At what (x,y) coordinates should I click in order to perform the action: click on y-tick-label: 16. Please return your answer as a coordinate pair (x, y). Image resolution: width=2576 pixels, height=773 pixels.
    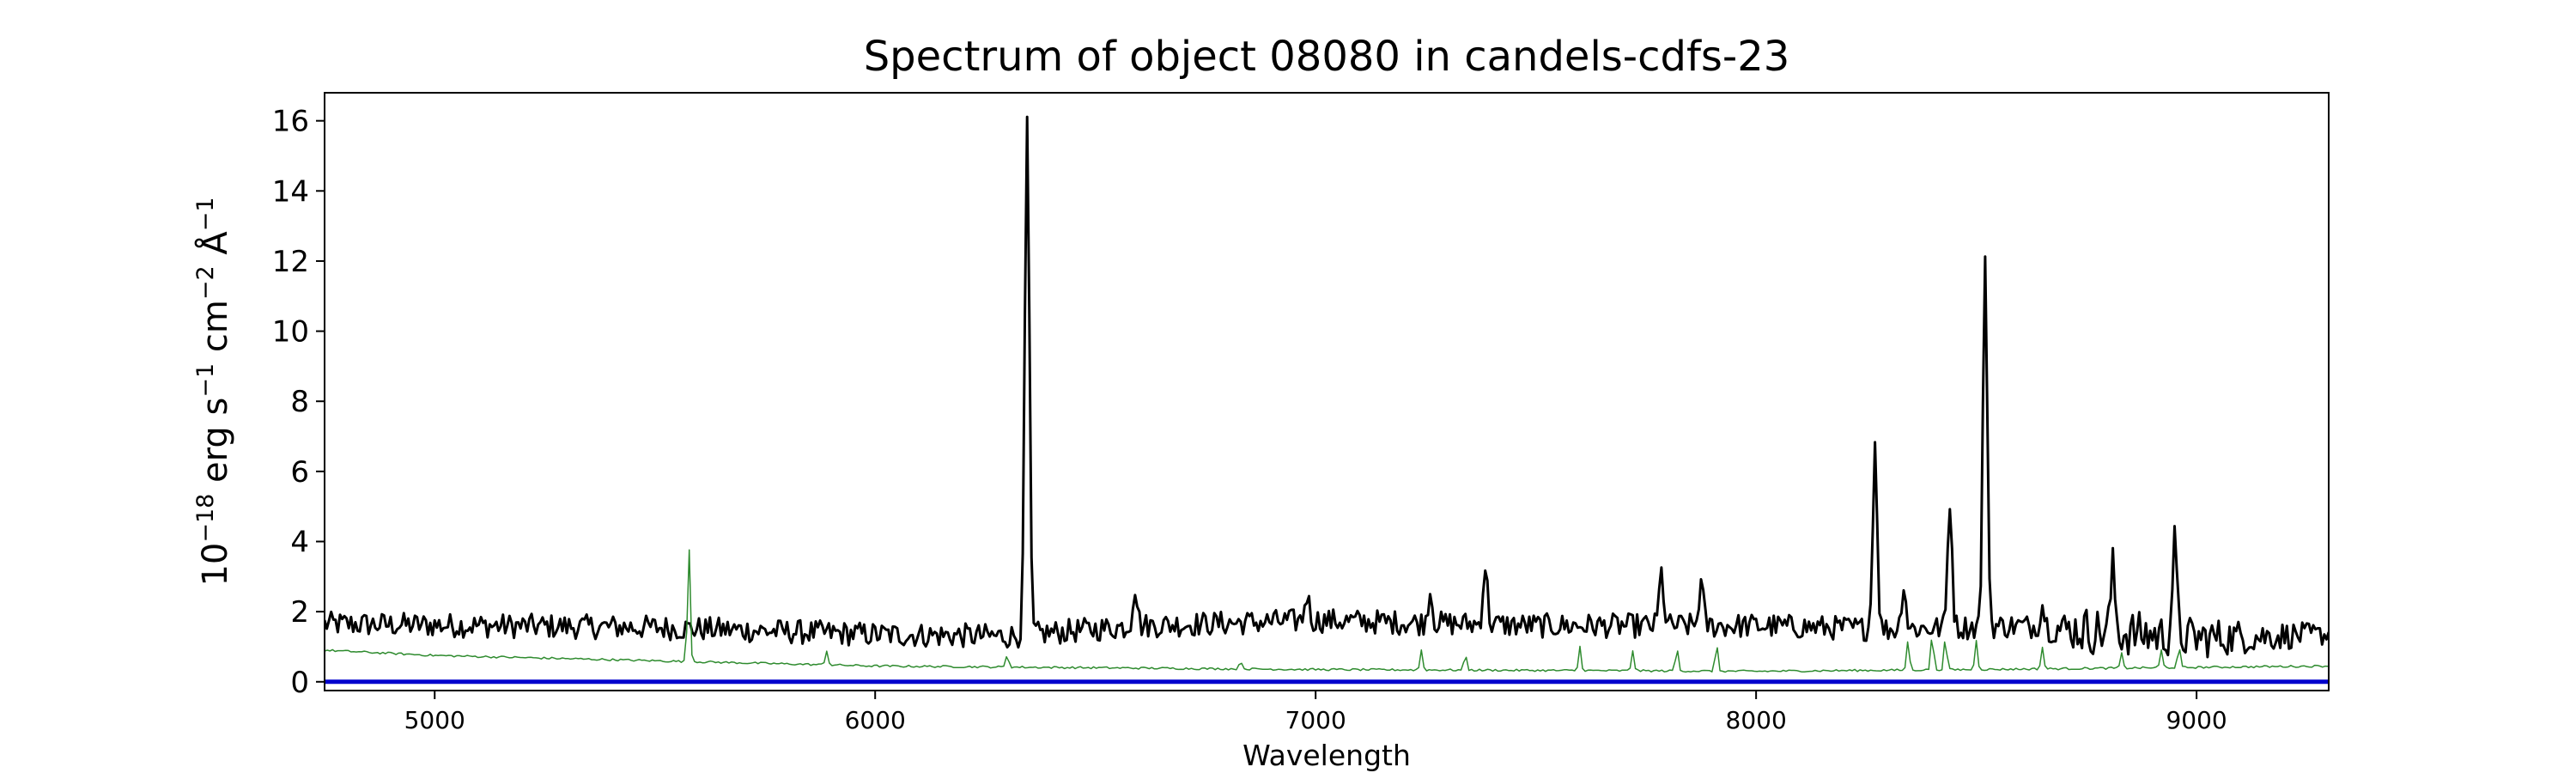
    Looking at the image, I should click on (291, 122).